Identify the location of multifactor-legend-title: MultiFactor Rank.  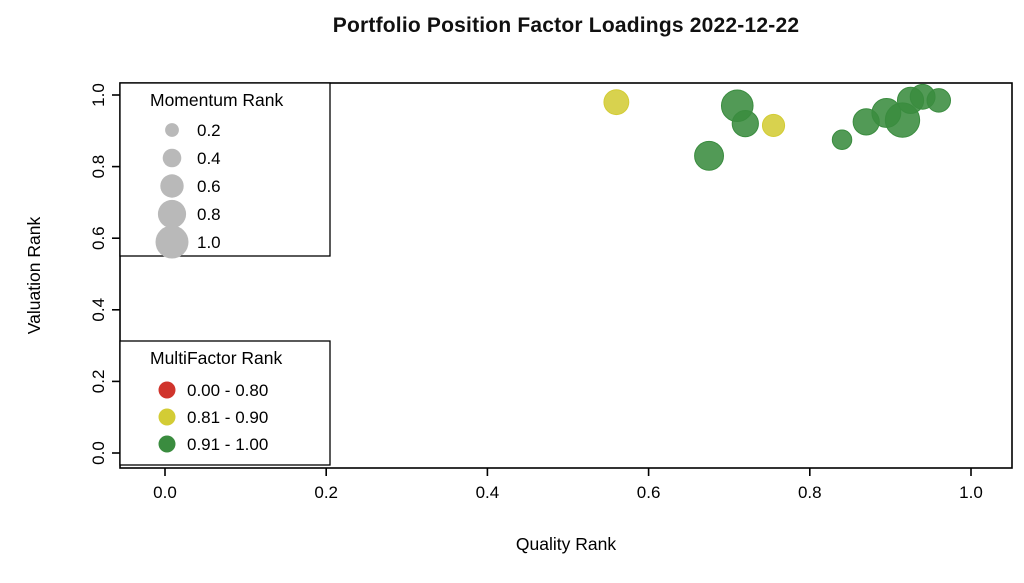
(216, 358).